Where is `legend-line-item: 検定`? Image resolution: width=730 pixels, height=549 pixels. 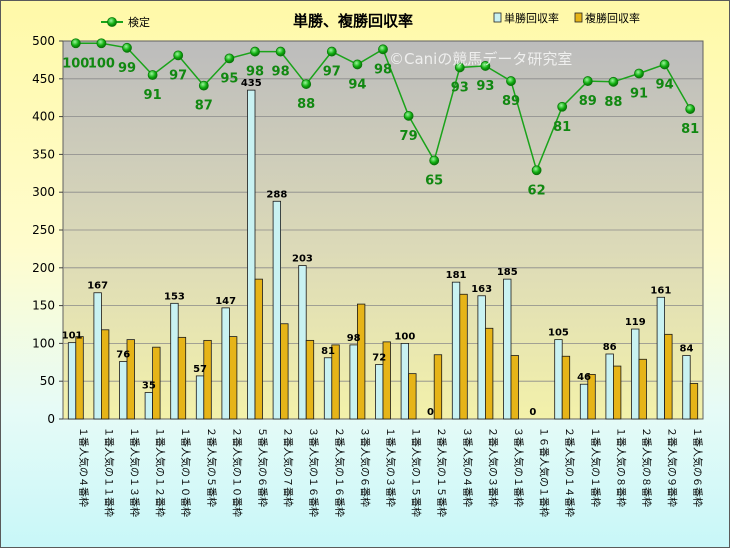 legend-line-item: 検定 is located at coordinates (125, 22).